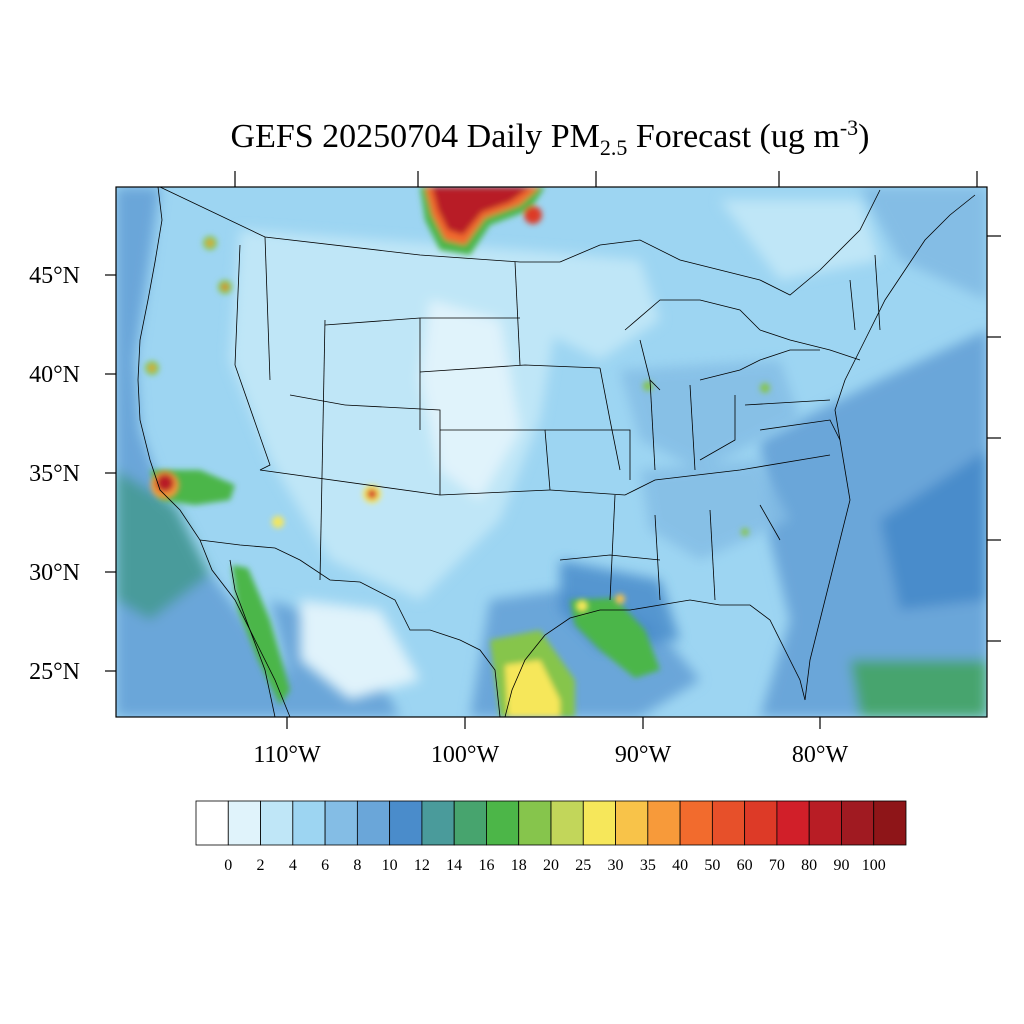 The image size is (1024, 1024). Describe the element at coordinates (849, 127) in the screenshot. I see `title-superscript: -3` at that location.